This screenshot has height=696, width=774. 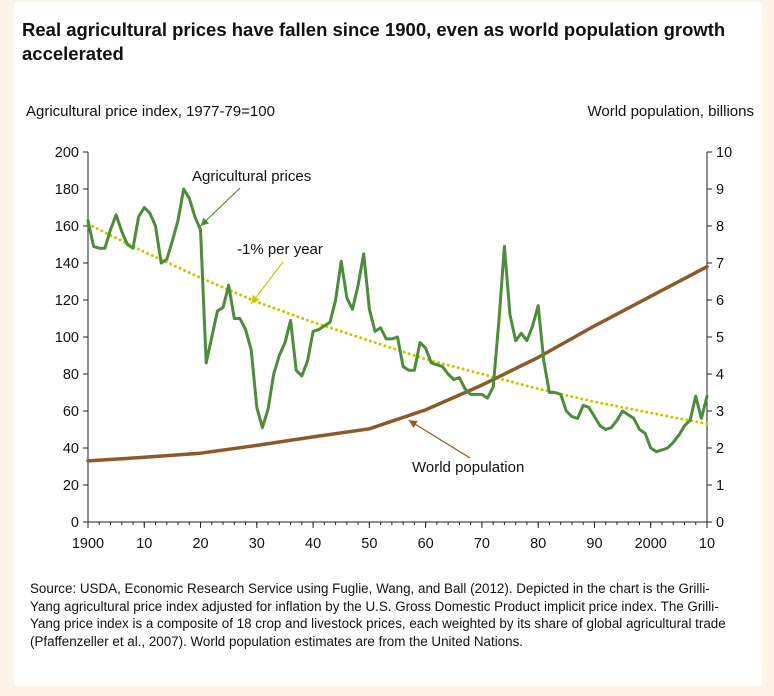 What do you see at coordinates (439, 439) in the screenshot?
I see `world-population-annotation-arrow` at bounding box center [439, 439].